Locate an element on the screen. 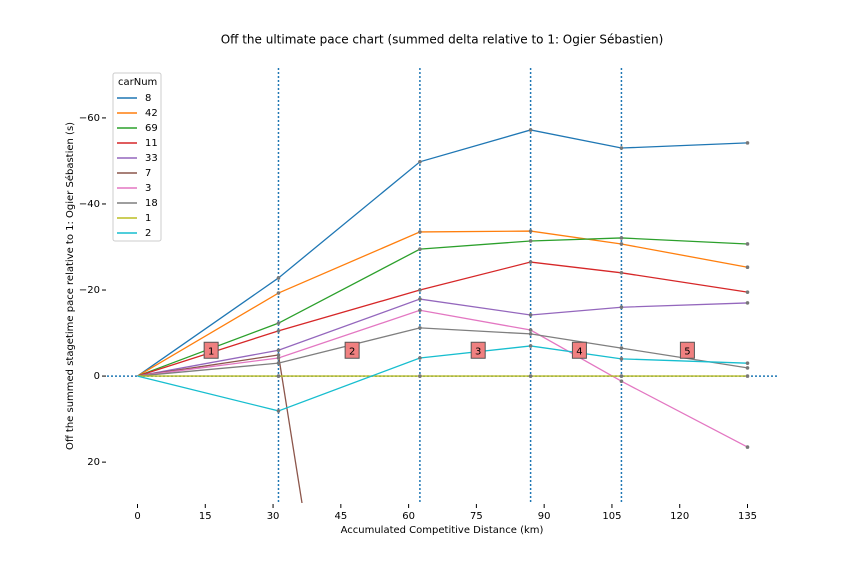 The image size is (864, 576). x-axis-label: Accumulated Competitive Distance (km) is located at coordinates (442, 530).